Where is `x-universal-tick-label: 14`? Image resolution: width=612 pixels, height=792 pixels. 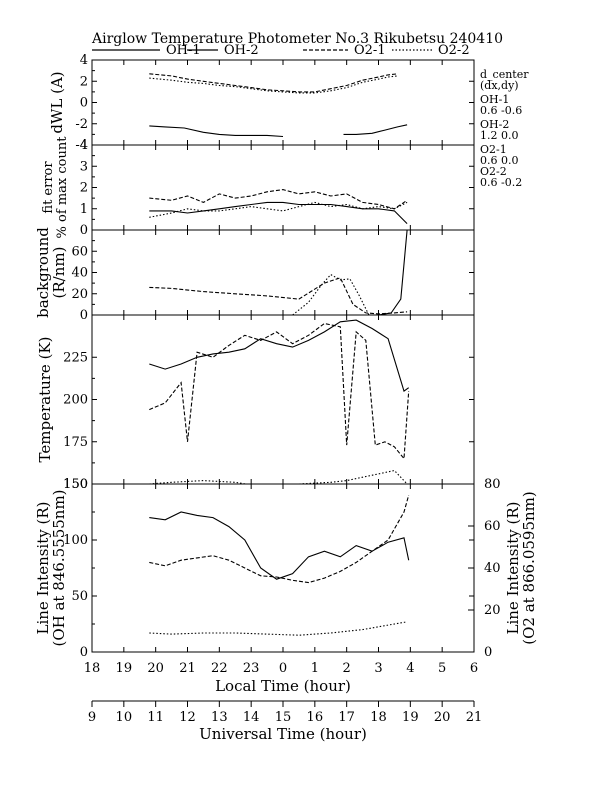
x-universal-tick-label: 14 is located at coordinates (251, 717).